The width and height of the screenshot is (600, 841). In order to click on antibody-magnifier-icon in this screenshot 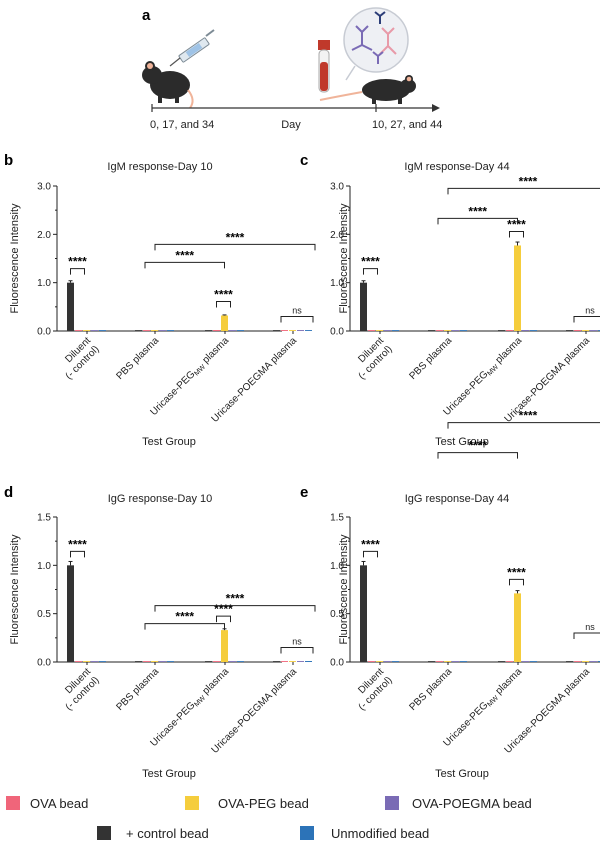, I will do `click(376, 44)`.